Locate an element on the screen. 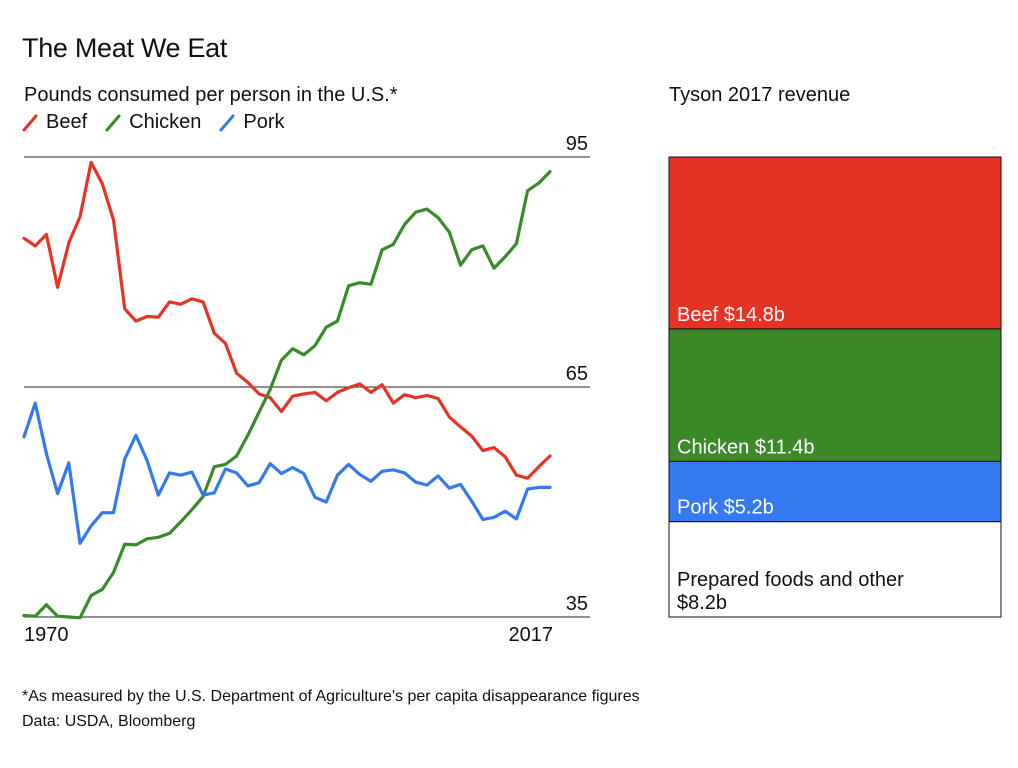 The image size is (1018, 768). line-chart-legend: Beef Chicken Pork is located at coordinates (162, 122).